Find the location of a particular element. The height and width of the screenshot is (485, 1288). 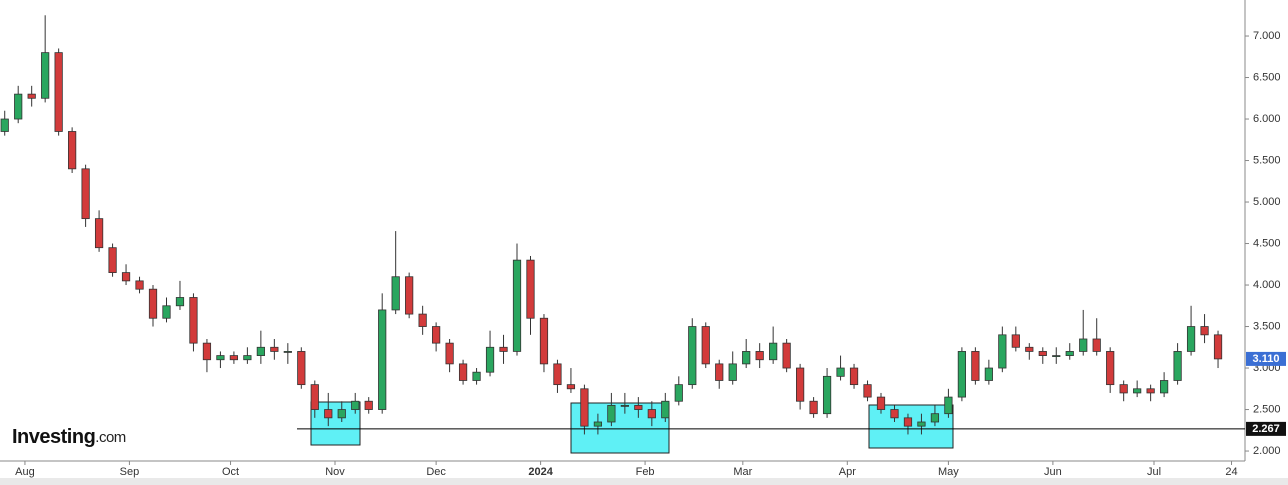

y-tick-label: 7.000 is located at coordinates (1267, 36).